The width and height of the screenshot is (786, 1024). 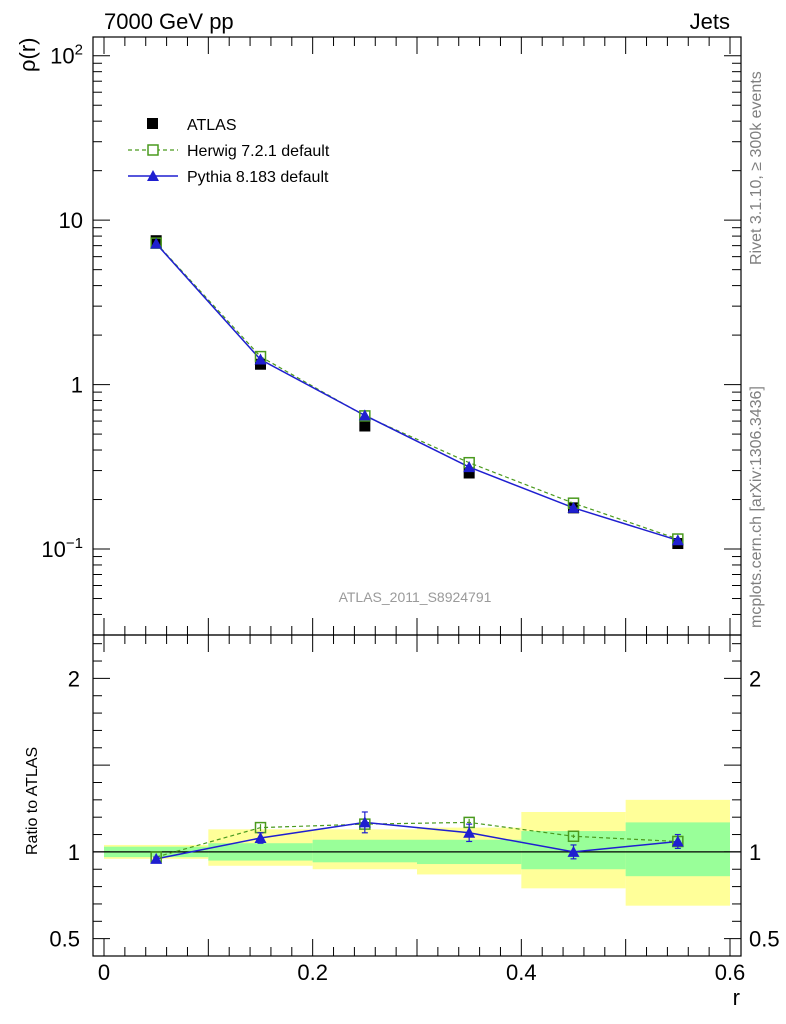 What do you see at coordinates (415, 597) in the screenshot?
I see `analysis-label: ATLAS_2011_S8924791` at bounding box center [415, 597].